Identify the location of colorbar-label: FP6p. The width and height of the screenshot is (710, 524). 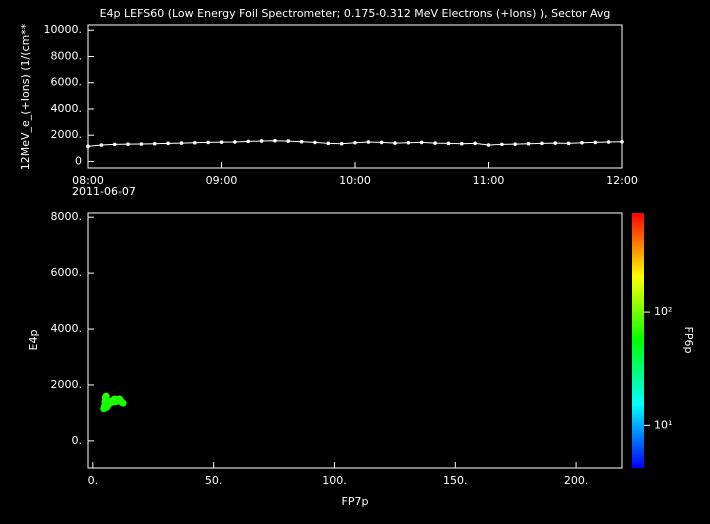
(688, 340).